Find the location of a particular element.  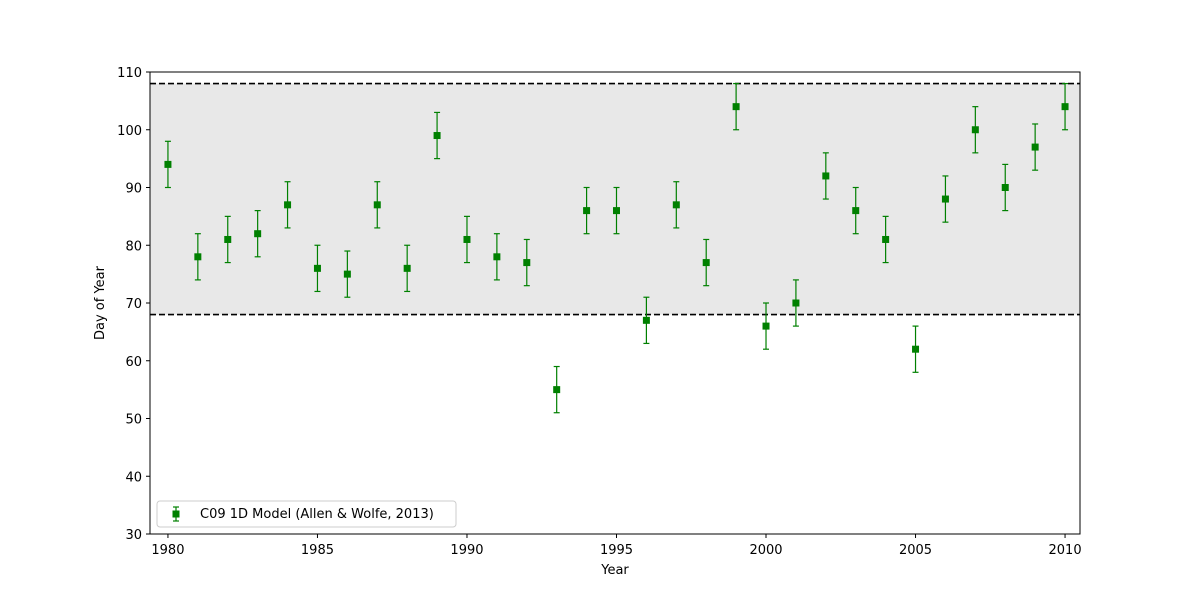

x-axis-ticks: 1980 1985 1990 1995 2000 2005 2010 is located at coordinates (616, 546).